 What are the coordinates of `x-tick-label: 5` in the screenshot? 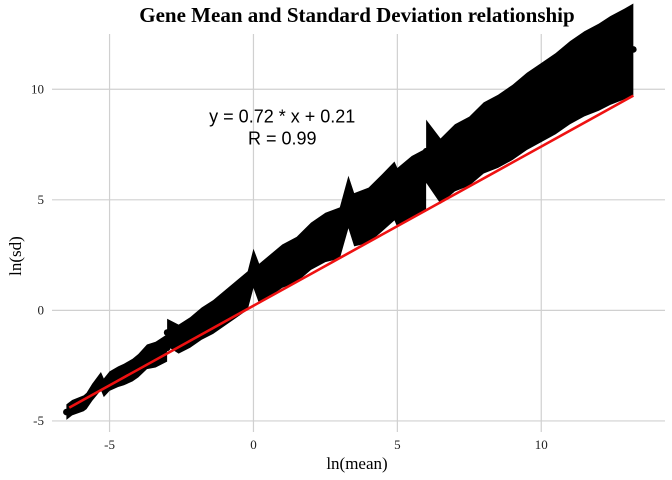 It's located at (397, 444).